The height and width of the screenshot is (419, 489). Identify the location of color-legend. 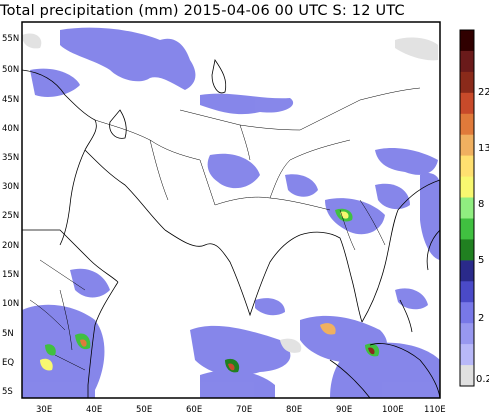
(467, 208).